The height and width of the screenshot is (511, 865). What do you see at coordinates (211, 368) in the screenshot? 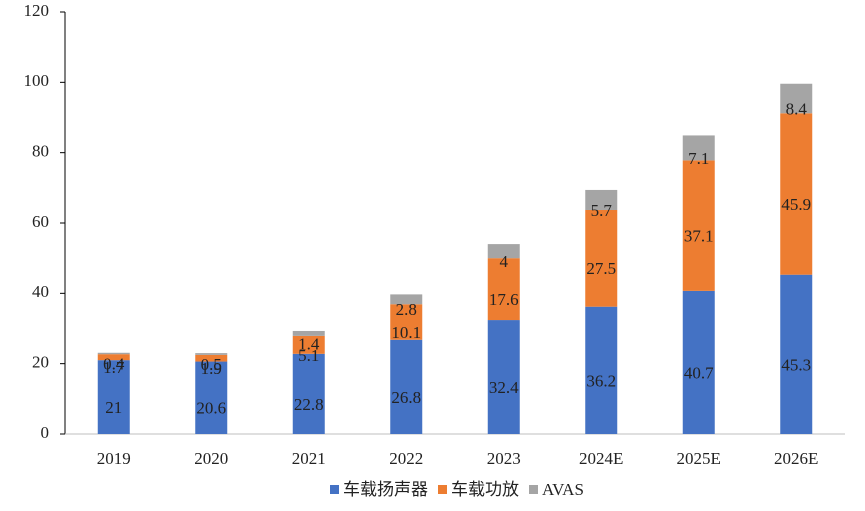
I see `data-label: 1.9` at bounding box center [211, 368].